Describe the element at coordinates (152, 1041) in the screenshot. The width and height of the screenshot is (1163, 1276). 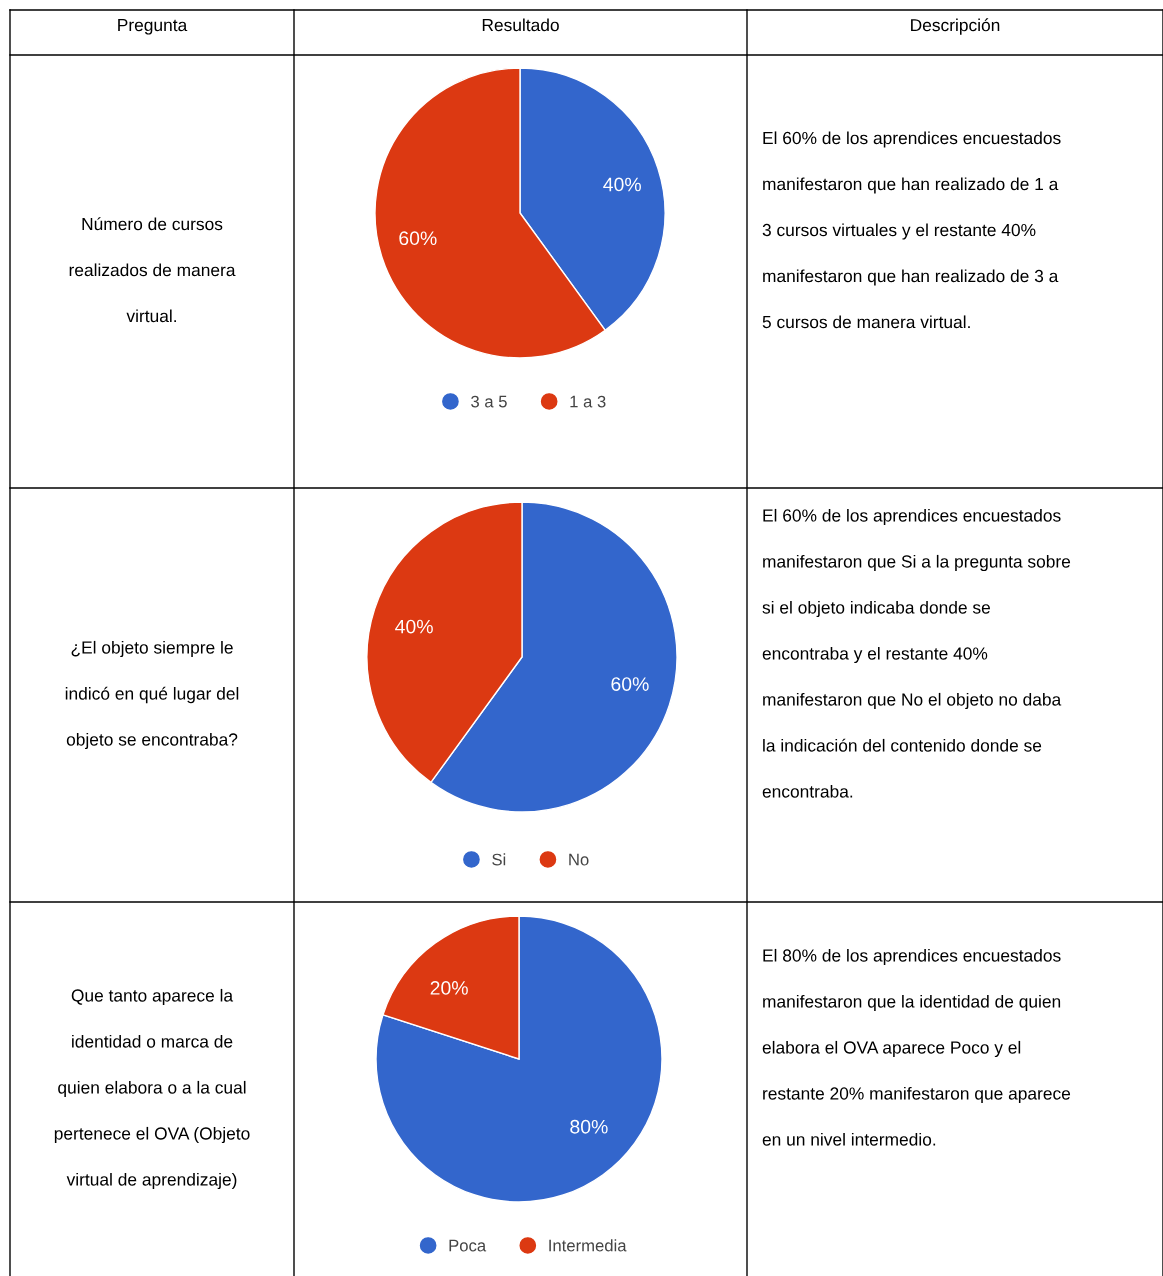
I see `text: identidad o marca de` at that location.